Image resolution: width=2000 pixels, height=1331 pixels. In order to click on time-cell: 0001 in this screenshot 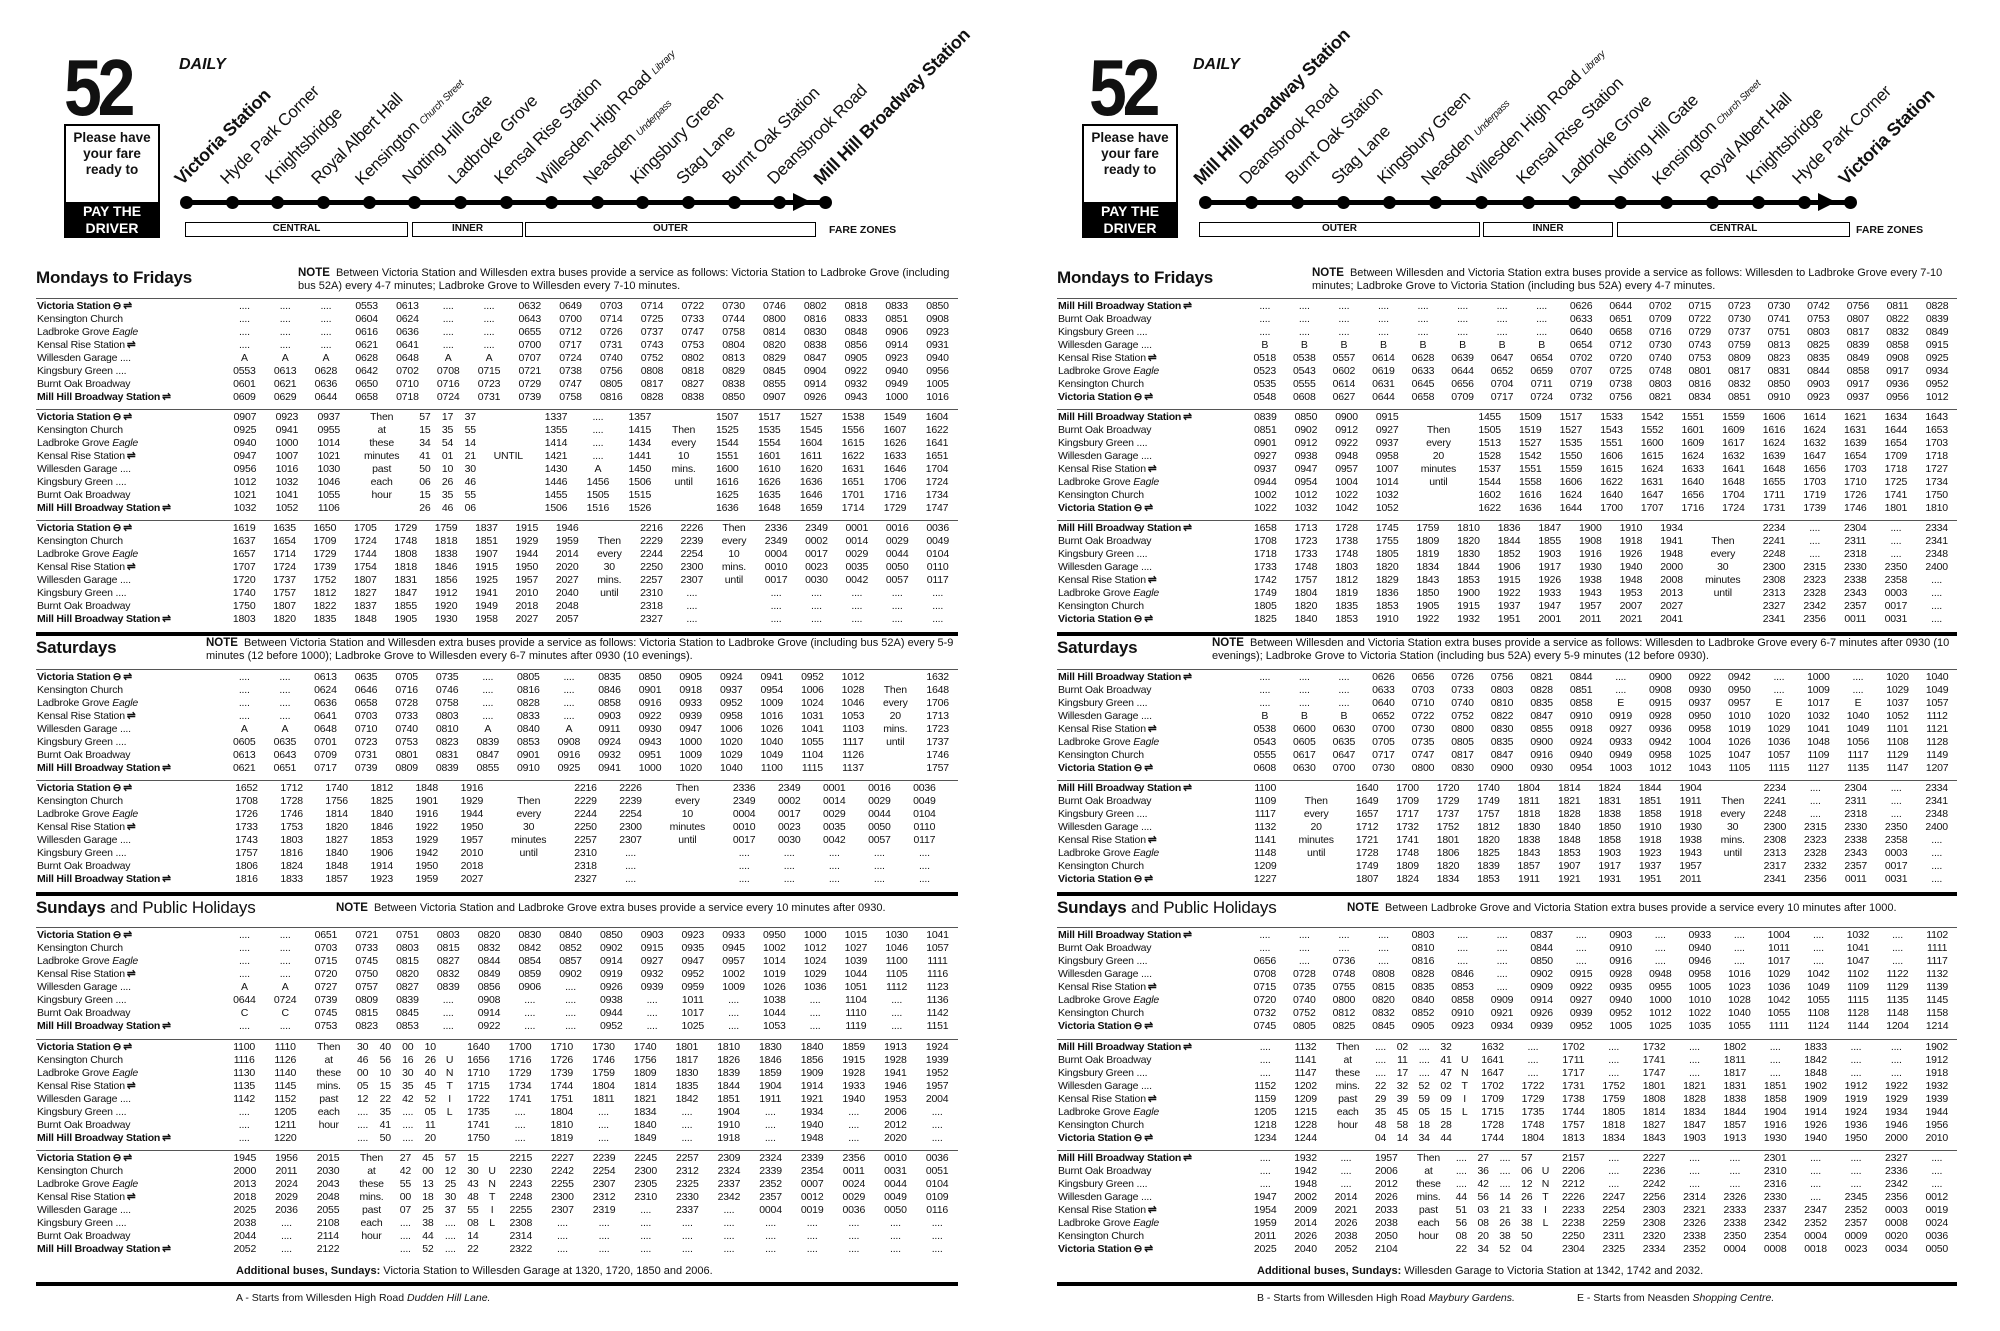, I will do `click(857, 527)`.